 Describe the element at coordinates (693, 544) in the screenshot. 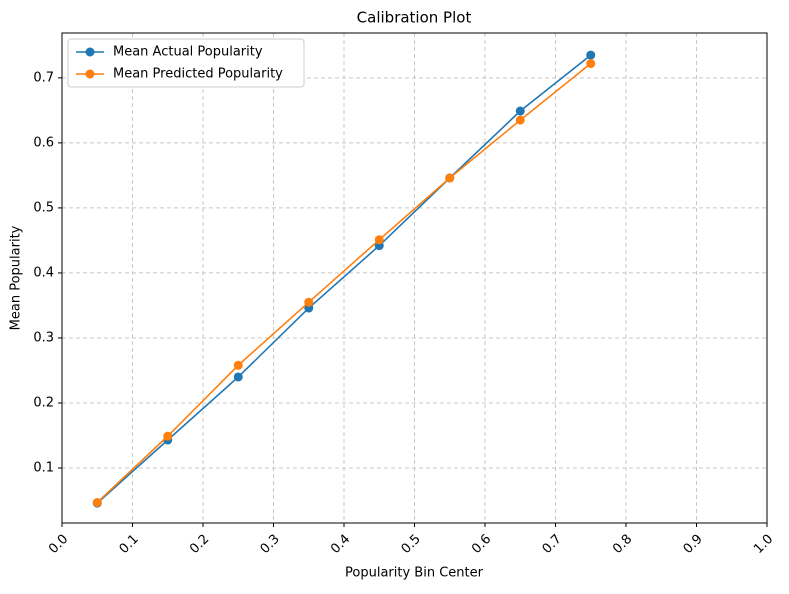

I see `x-tick-label: 0.9` at that location.